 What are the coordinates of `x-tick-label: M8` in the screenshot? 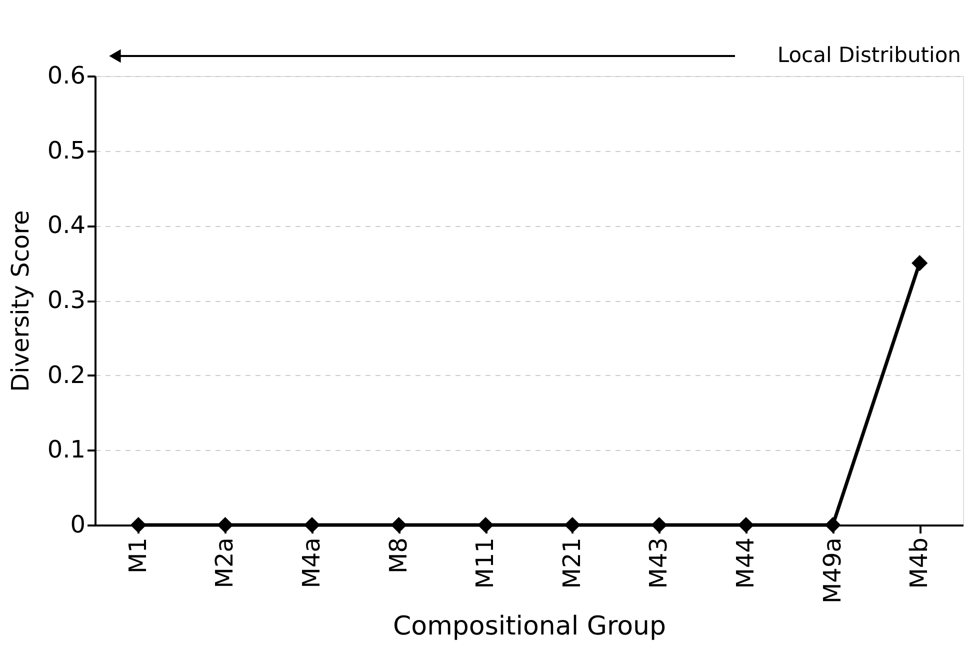 It's located at (398, 556).